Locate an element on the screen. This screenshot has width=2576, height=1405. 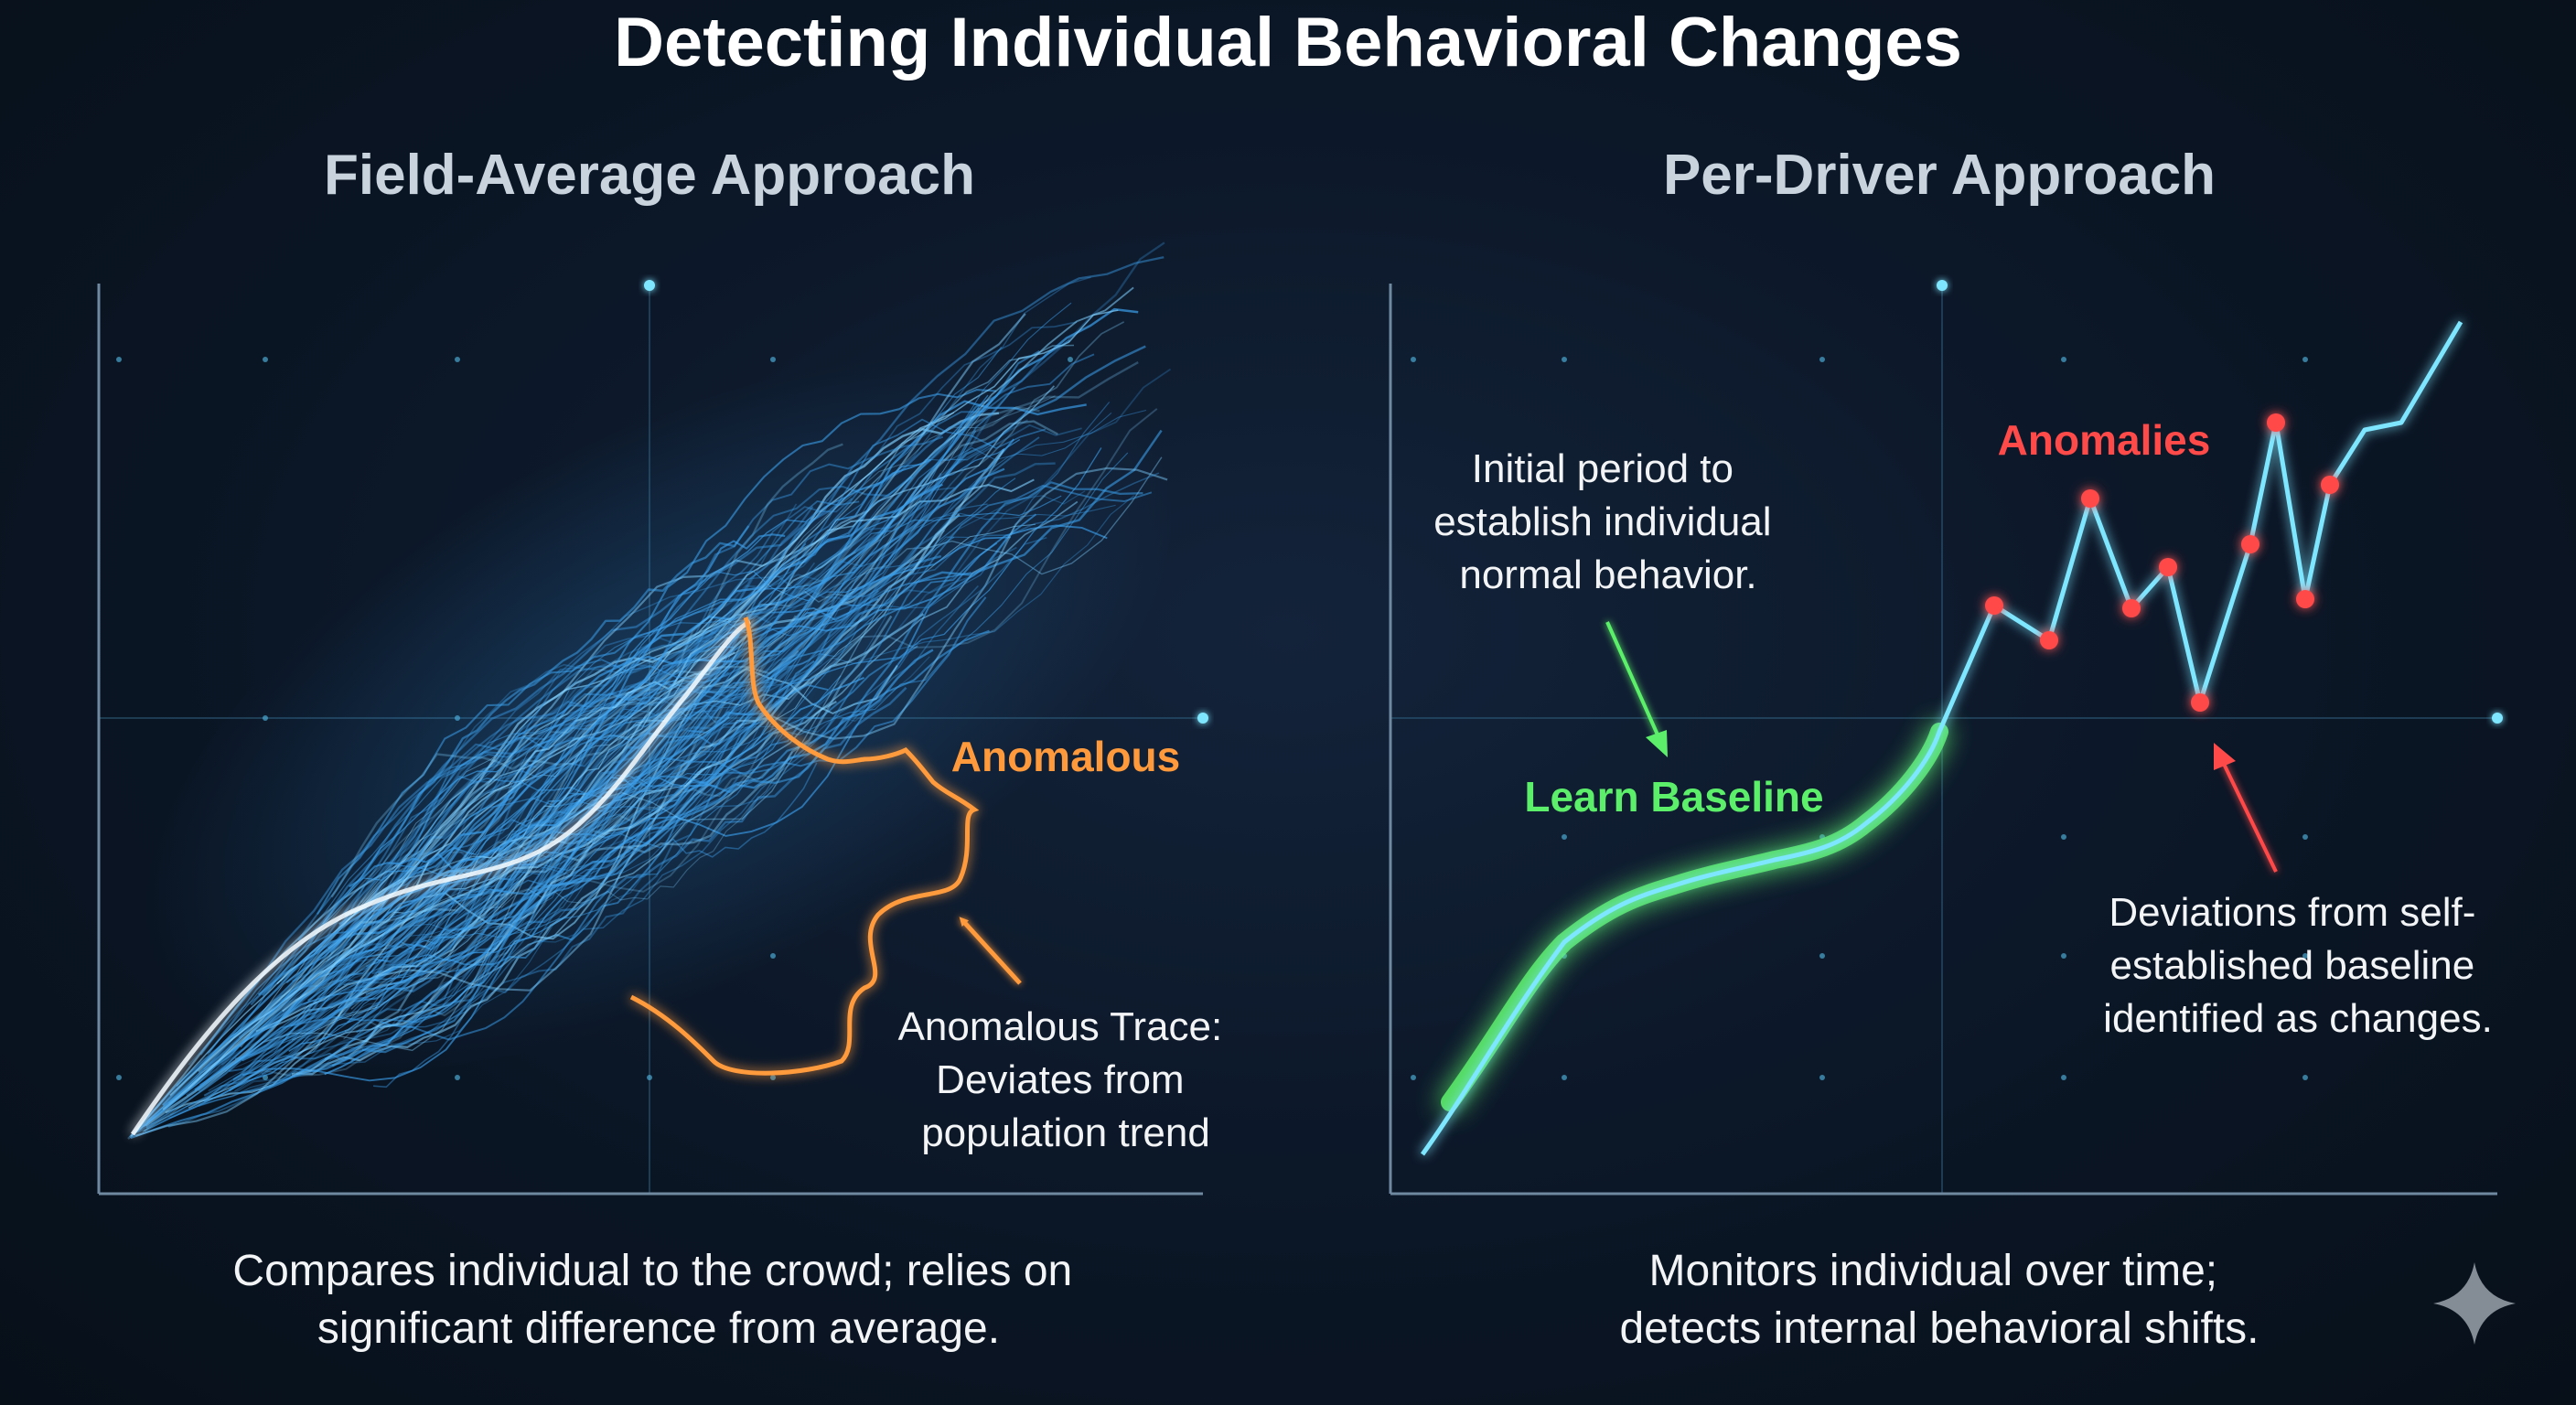
baseline-arrowhead is located at coordinates (1657, 743).